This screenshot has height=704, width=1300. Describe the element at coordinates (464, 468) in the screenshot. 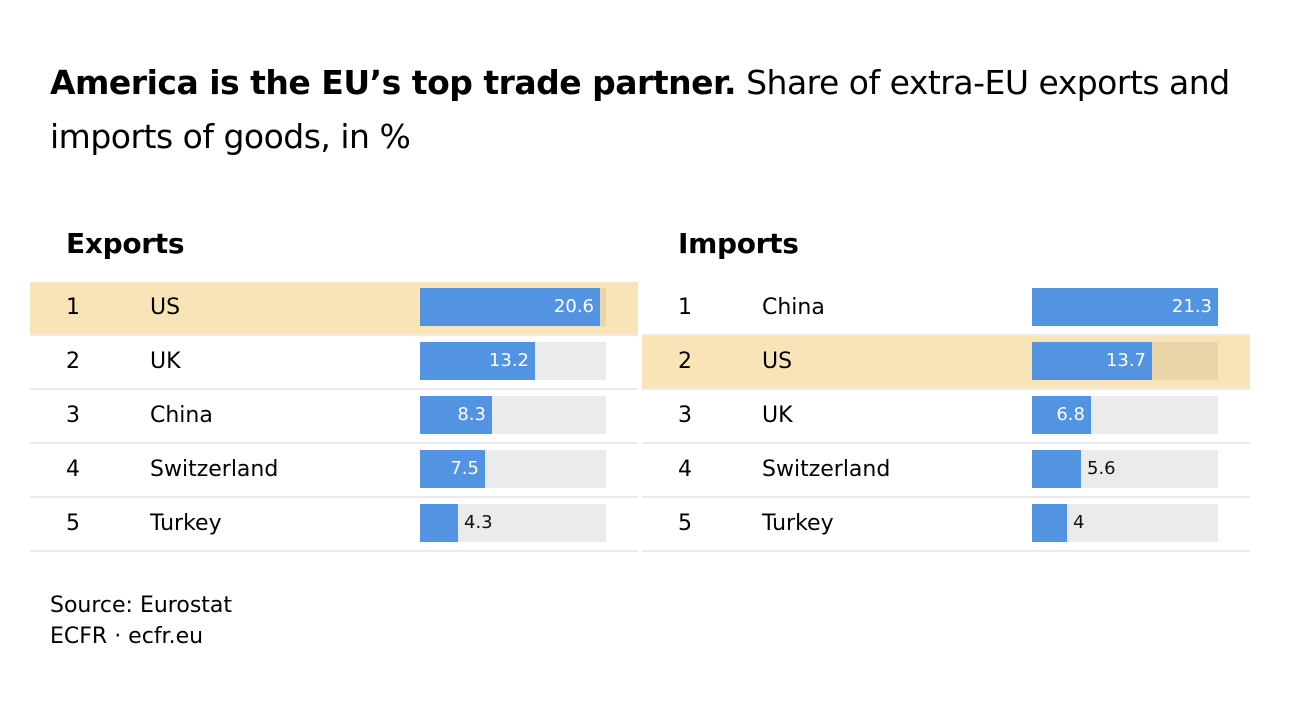

I see `value-label: 7.5` at that location.